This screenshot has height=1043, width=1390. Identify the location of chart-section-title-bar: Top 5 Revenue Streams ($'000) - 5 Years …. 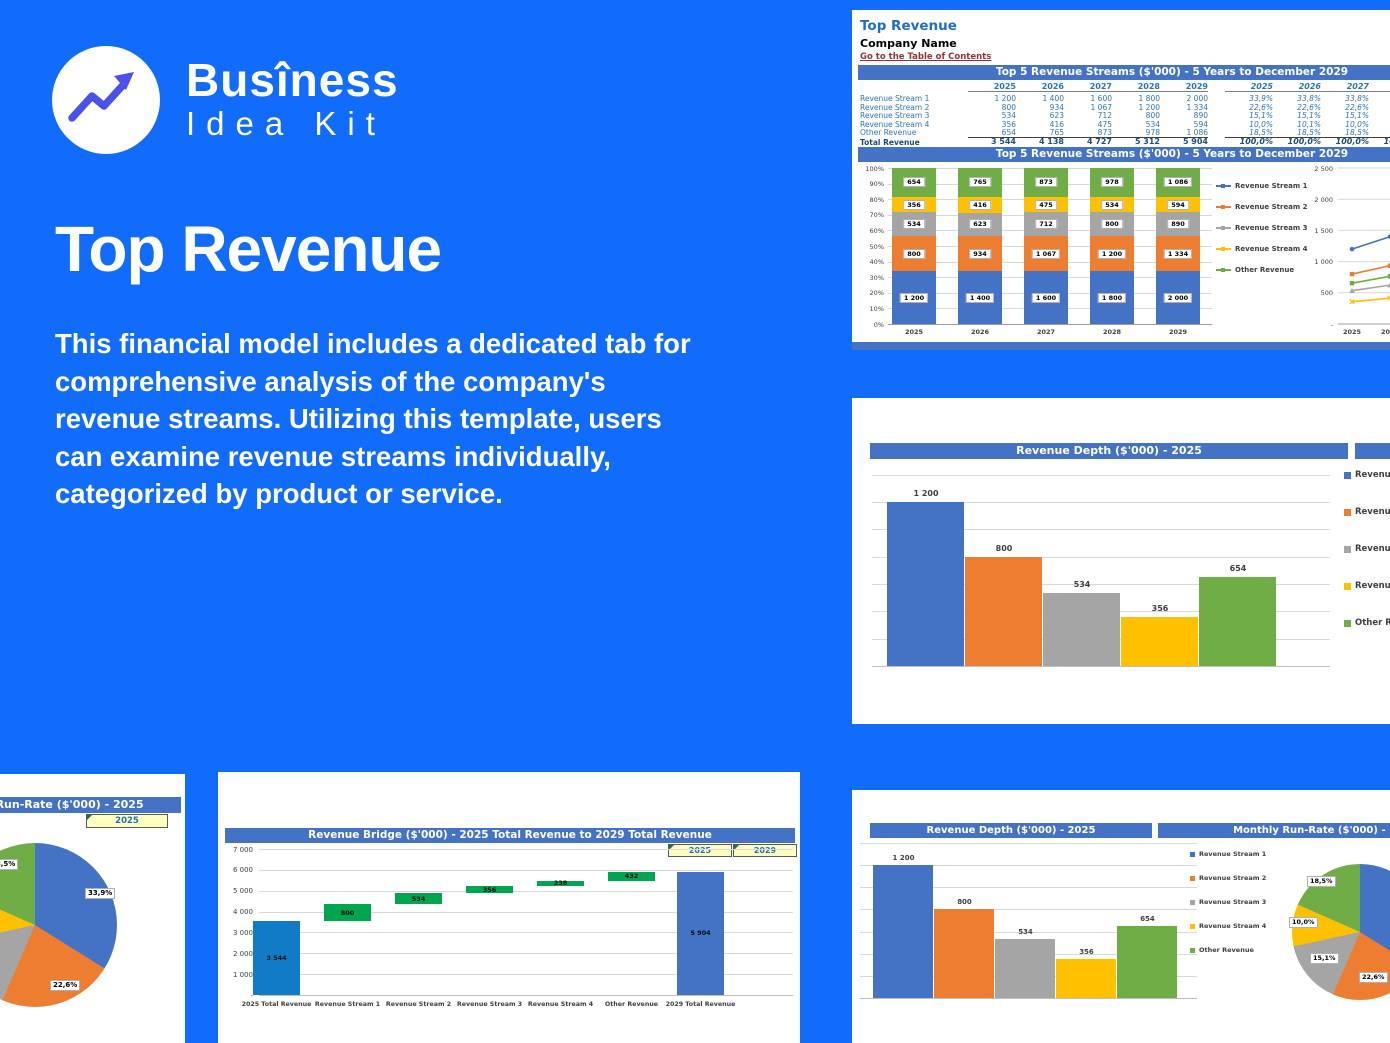
(1124, 154).